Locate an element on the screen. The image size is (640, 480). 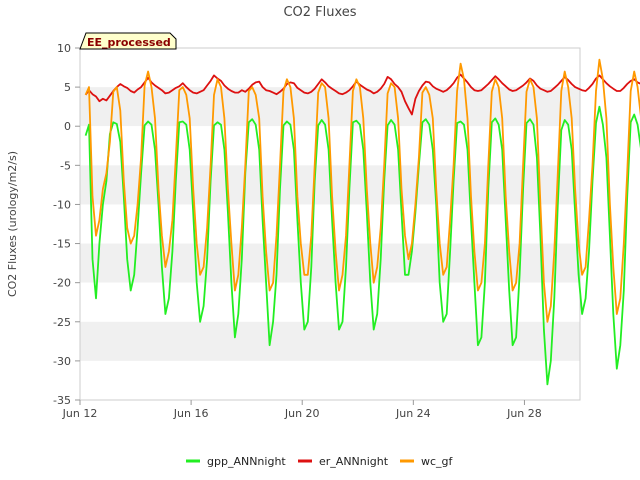
x-tick-label: Jun 20 is located at coordinates (302, 413).